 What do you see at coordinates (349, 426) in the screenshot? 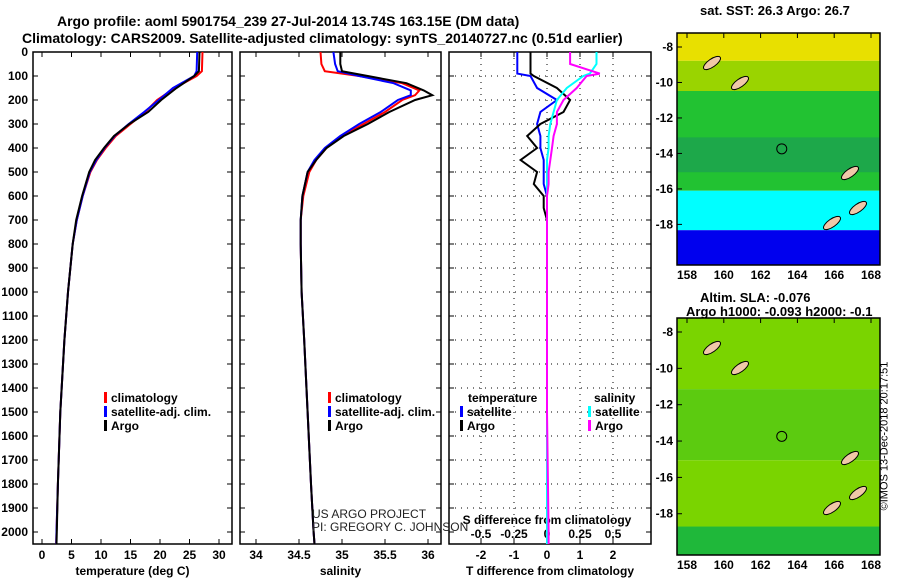
I see `sal-legend-label: Argo` at bounding box center [349, 426].